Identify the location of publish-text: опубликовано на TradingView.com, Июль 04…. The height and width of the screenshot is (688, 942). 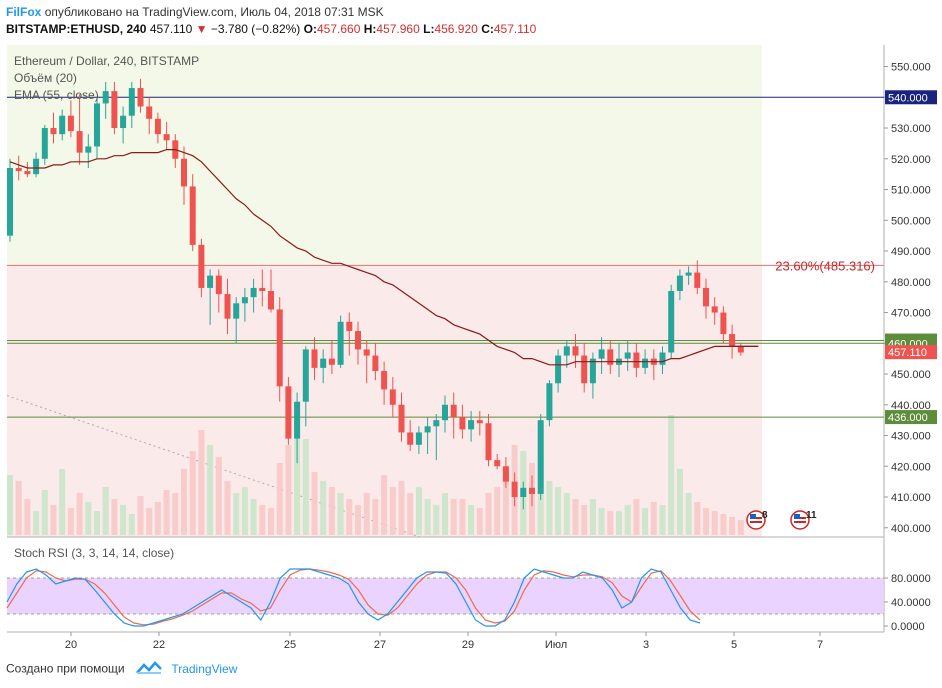
(214, 12).